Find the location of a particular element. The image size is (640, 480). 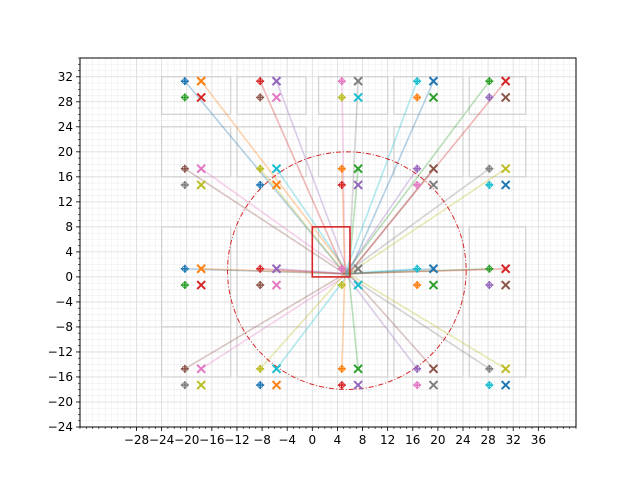

y-tick-label: 20 is located at coordinates (65, 152).